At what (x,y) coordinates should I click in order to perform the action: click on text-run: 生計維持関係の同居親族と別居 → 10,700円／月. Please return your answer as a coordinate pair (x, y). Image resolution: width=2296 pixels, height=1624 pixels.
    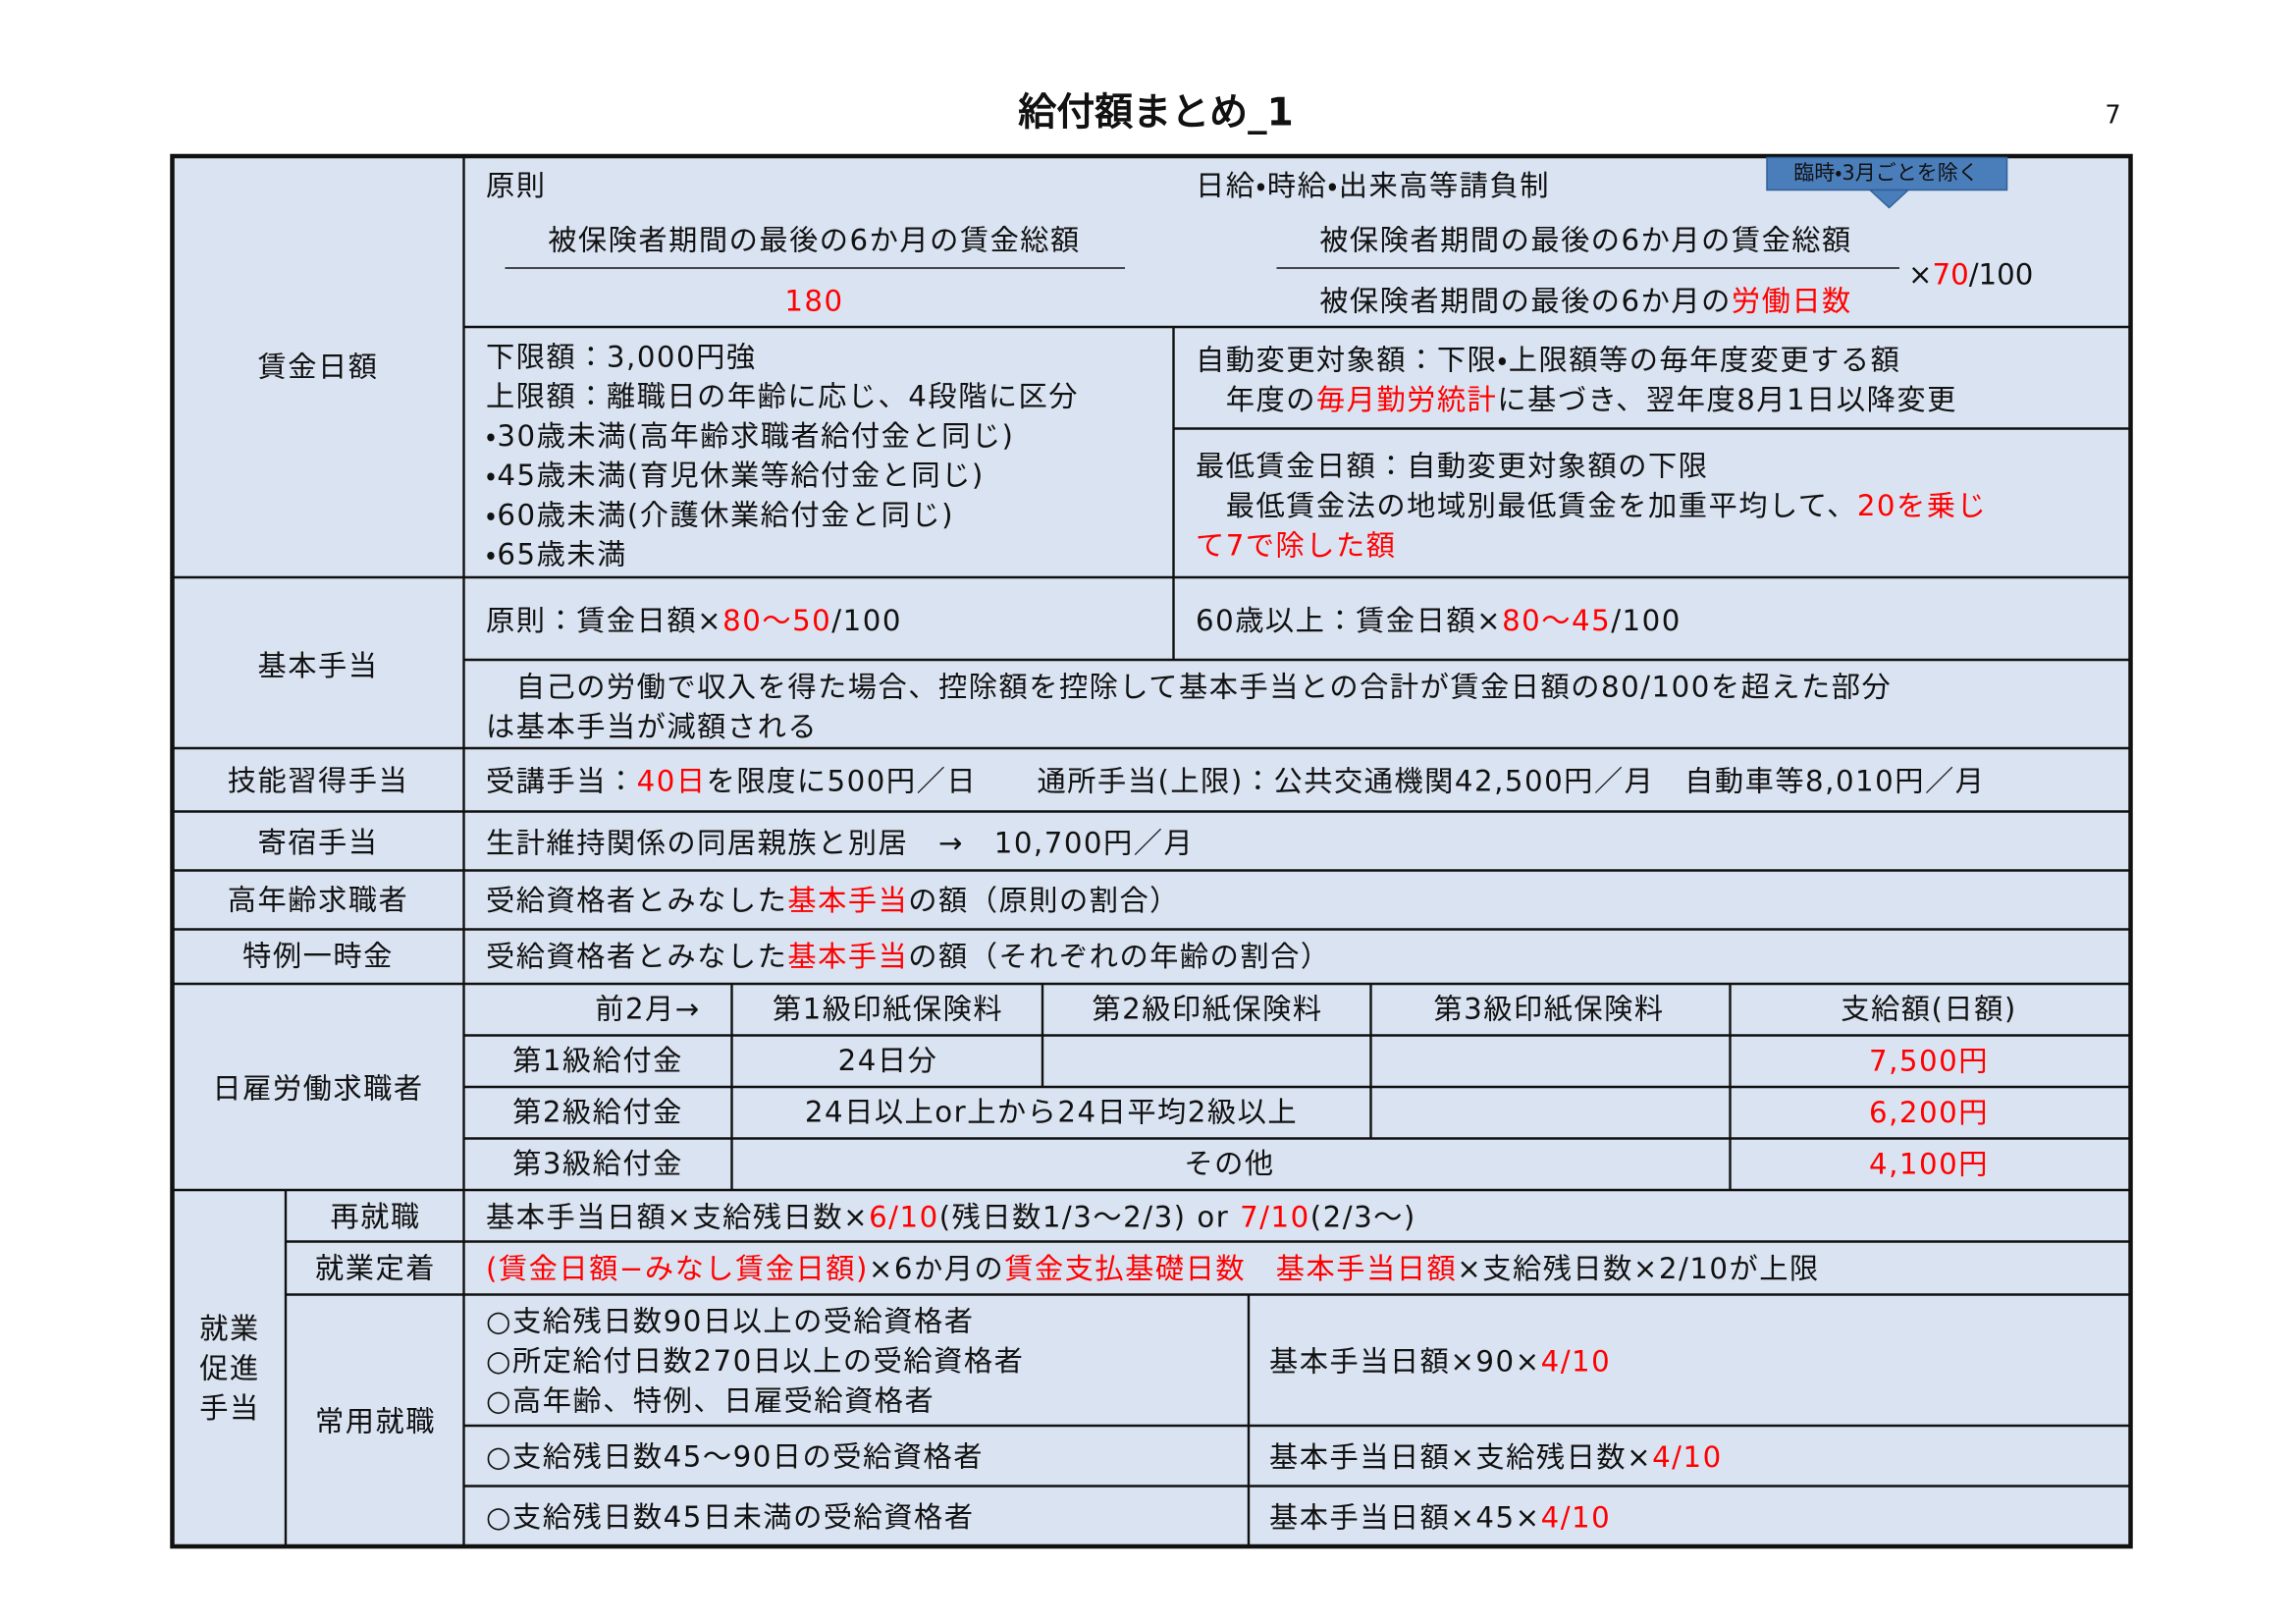
    Looking at the image, I should click on (840, 842).